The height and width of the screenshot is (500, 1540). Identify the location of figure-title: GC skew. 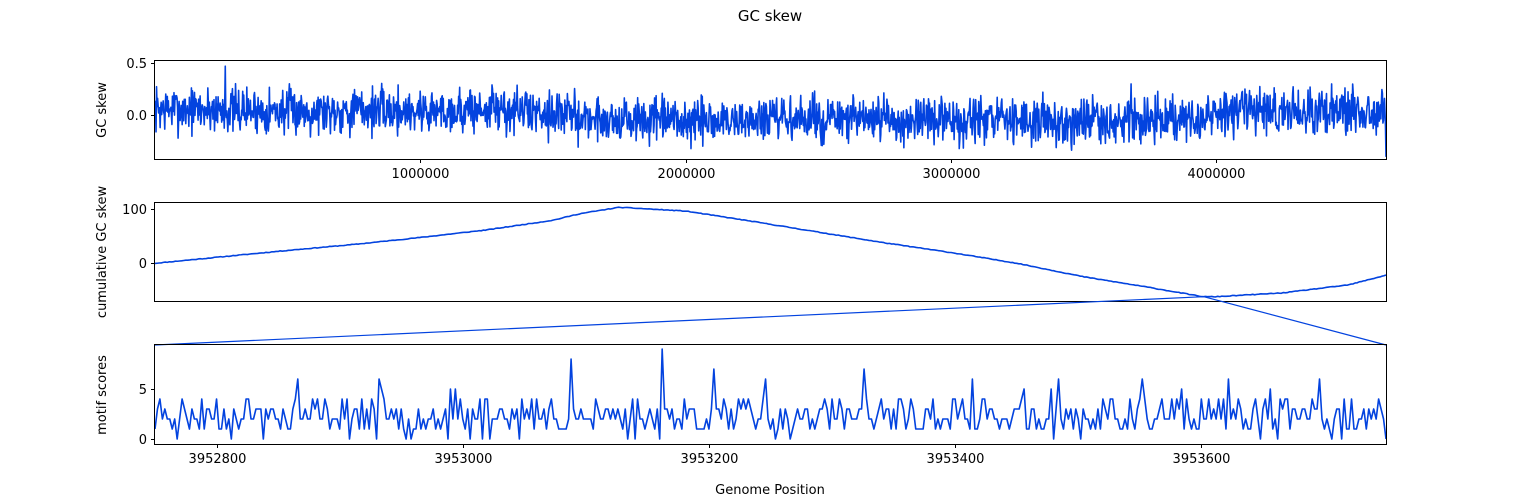
(770, 16).